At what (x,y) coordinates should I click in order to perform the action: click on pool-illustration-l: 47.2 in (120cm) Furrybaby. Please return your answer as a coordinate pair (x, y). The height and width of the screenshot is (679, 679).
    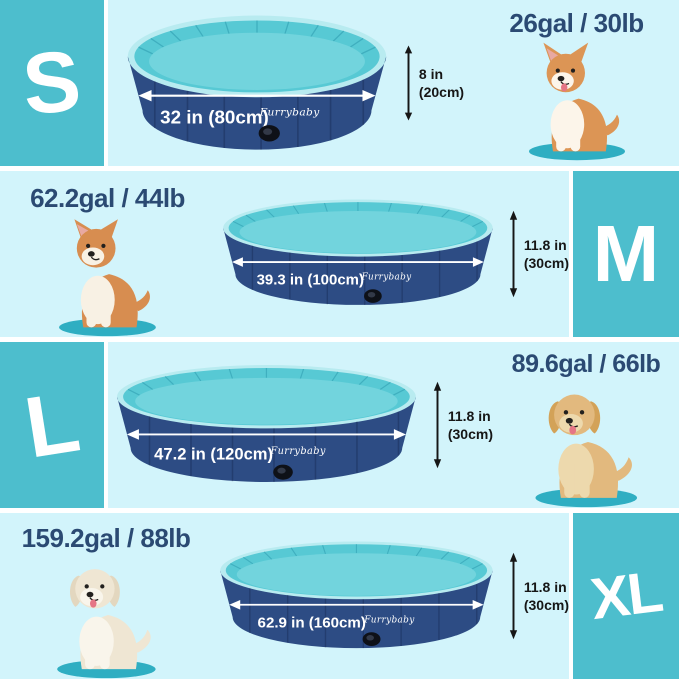
    Looking at the image, I should click on (266, 423).